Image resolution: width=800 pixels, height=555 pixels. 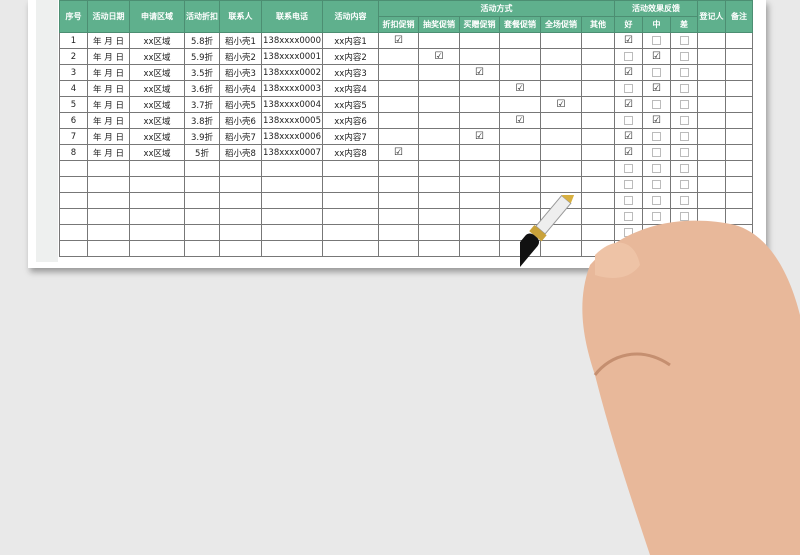 I want to click on cell-phone: 138xxxx0005, so click(x=292, y=120).